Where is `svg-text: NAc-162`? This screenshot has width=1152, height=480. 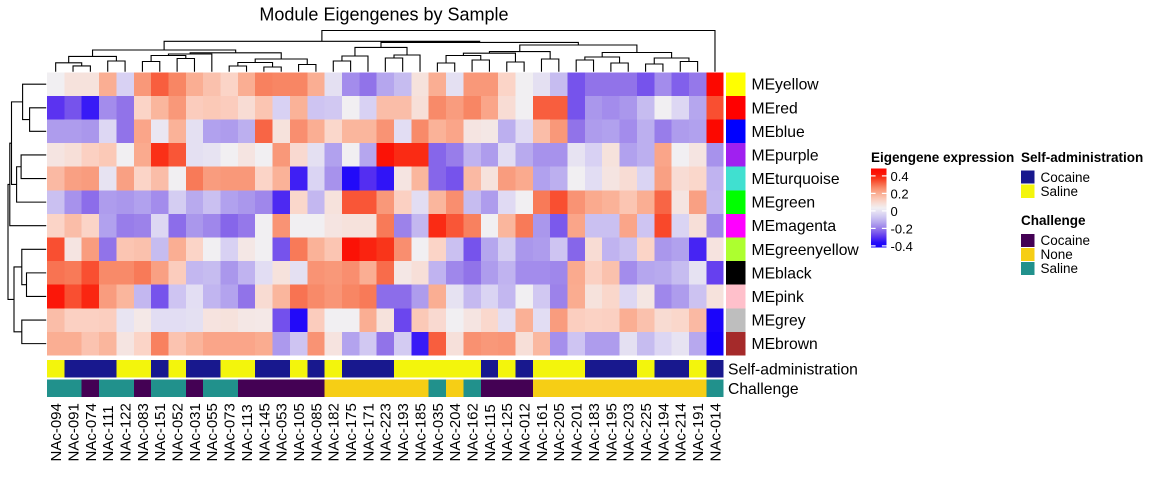
svg-text: NAc-162 is located at coordinates (472, 432).